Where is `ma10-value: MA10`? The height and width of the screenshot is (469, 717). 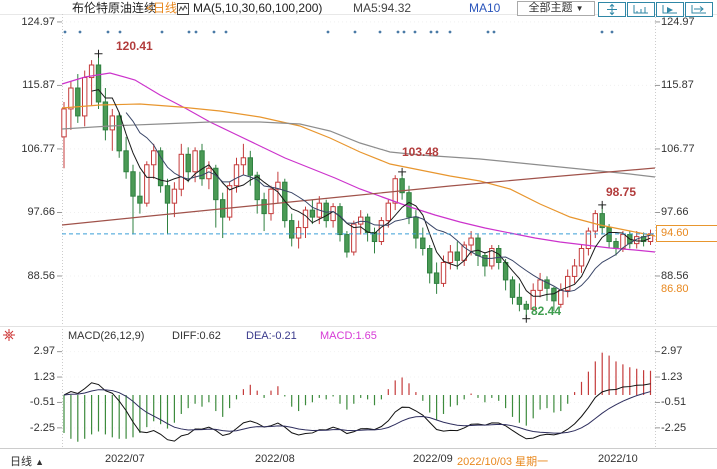 ma10-value: MA10 is located at coordinates (485, 8).